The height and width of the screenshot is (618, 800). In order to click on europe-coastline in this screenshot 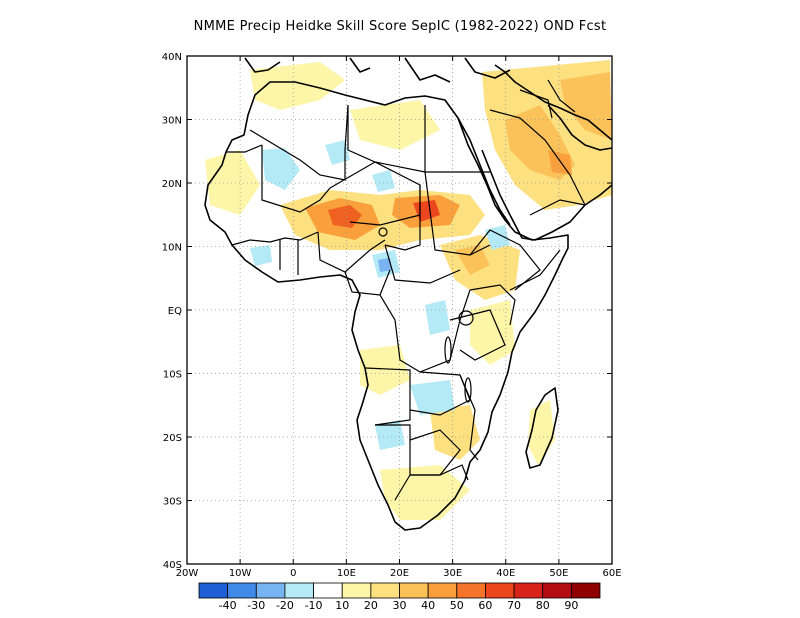, I will do `click(377, 70)`.